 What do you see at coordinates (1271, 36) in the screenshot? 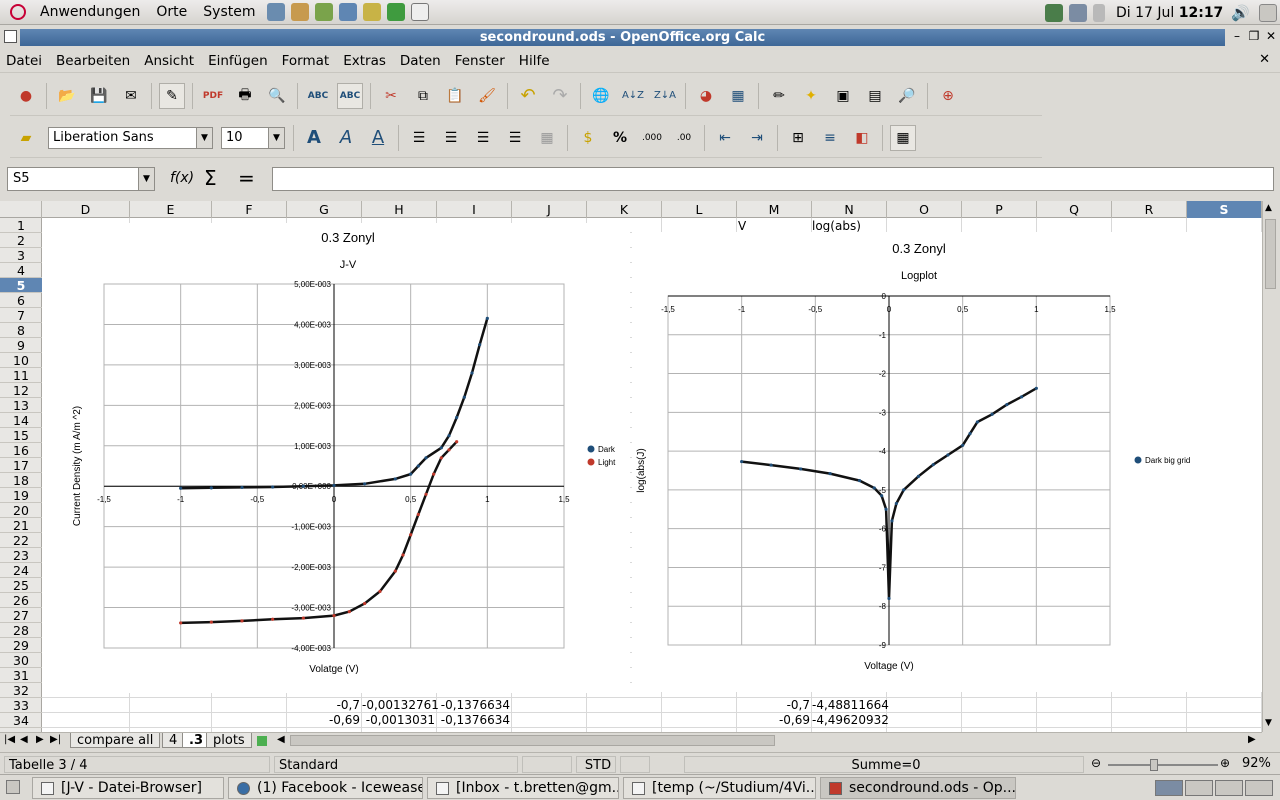
I see `close-icon: ✕` at bounding box center [1271, 36].